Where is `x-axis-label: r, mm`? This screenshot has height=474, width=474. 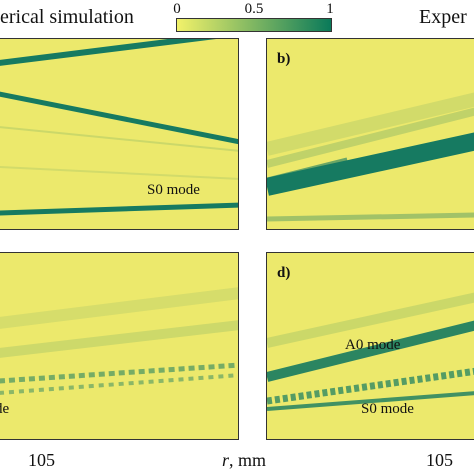 x-axis-label: r, mm is located at coordinates (244, 460).